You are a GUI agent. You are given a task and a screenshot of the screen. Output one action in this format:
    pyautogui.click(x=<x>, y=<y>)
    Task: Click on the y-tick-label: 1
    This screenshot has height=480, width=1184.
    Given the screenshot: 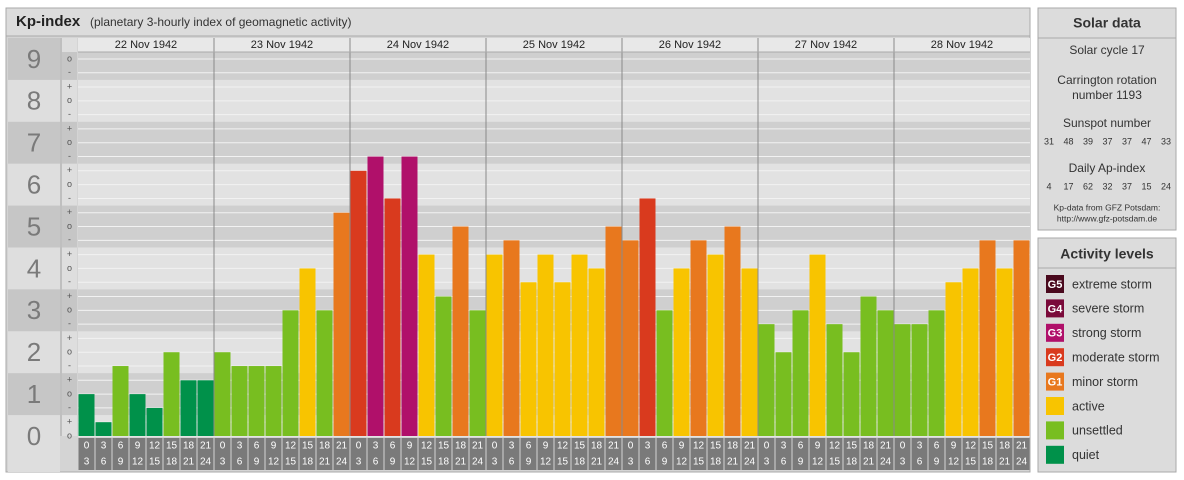 What is the action you would take?
    pyautogui.click(x=34, y=394)
    